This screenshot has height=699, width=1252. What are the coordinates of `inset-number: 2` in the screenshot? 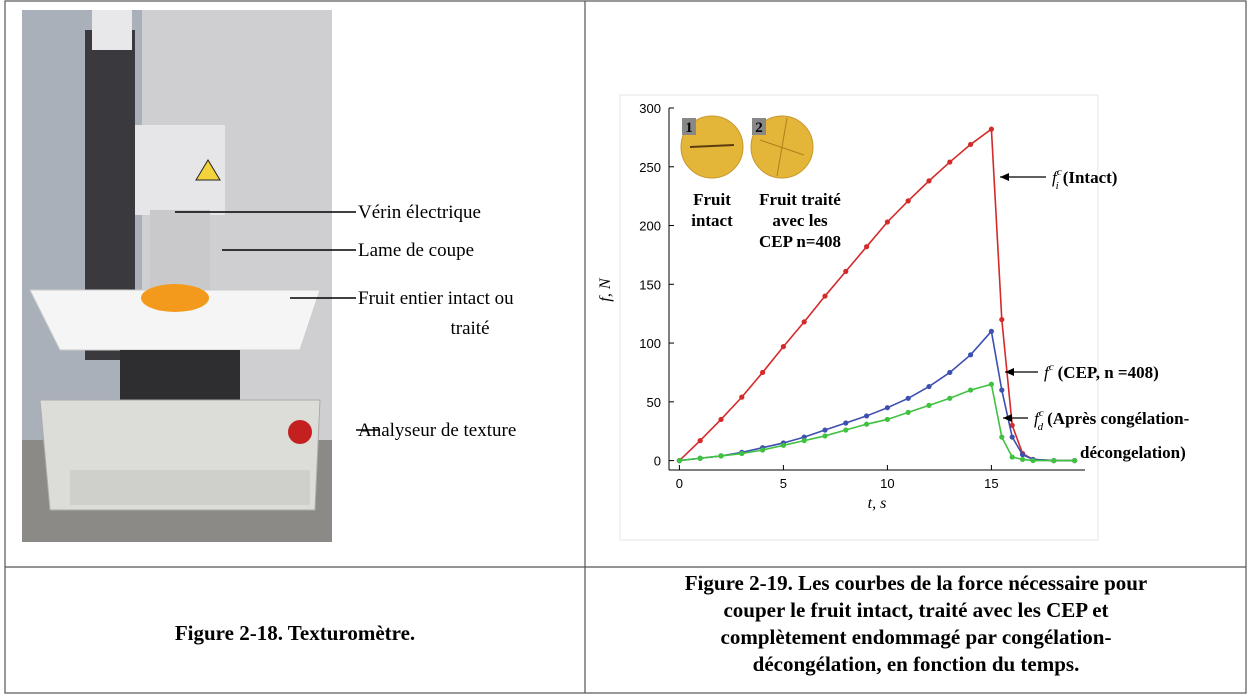 It's located at (759, 128).